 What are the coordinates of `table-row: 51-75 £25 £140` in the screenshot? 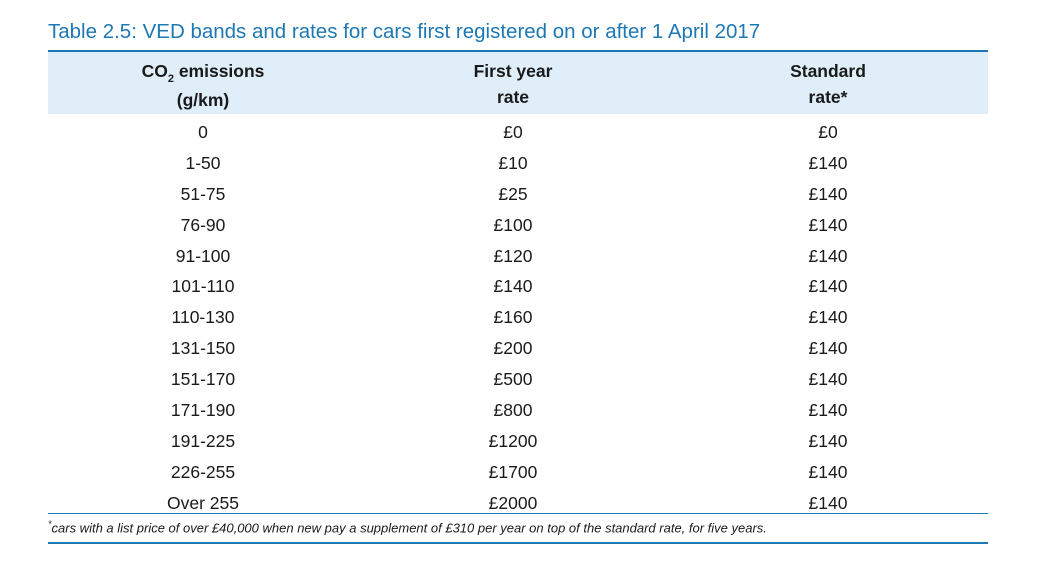 It's located at (518, 194).